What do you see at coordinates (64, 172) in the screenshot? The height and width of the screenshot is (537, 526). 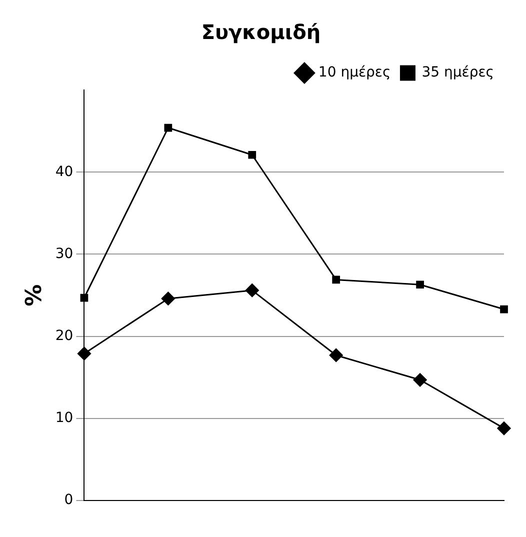 I see `y-tick-label: 40` at bounding box center [64, 172].